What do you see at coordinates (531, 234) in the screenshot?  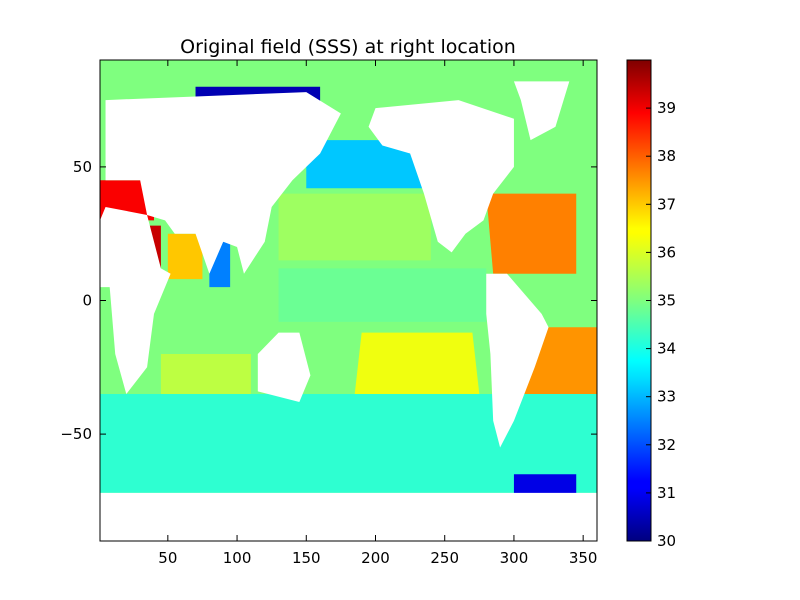 I see `north-atlantic-subtropical-region` at bounding box center [531, 234].